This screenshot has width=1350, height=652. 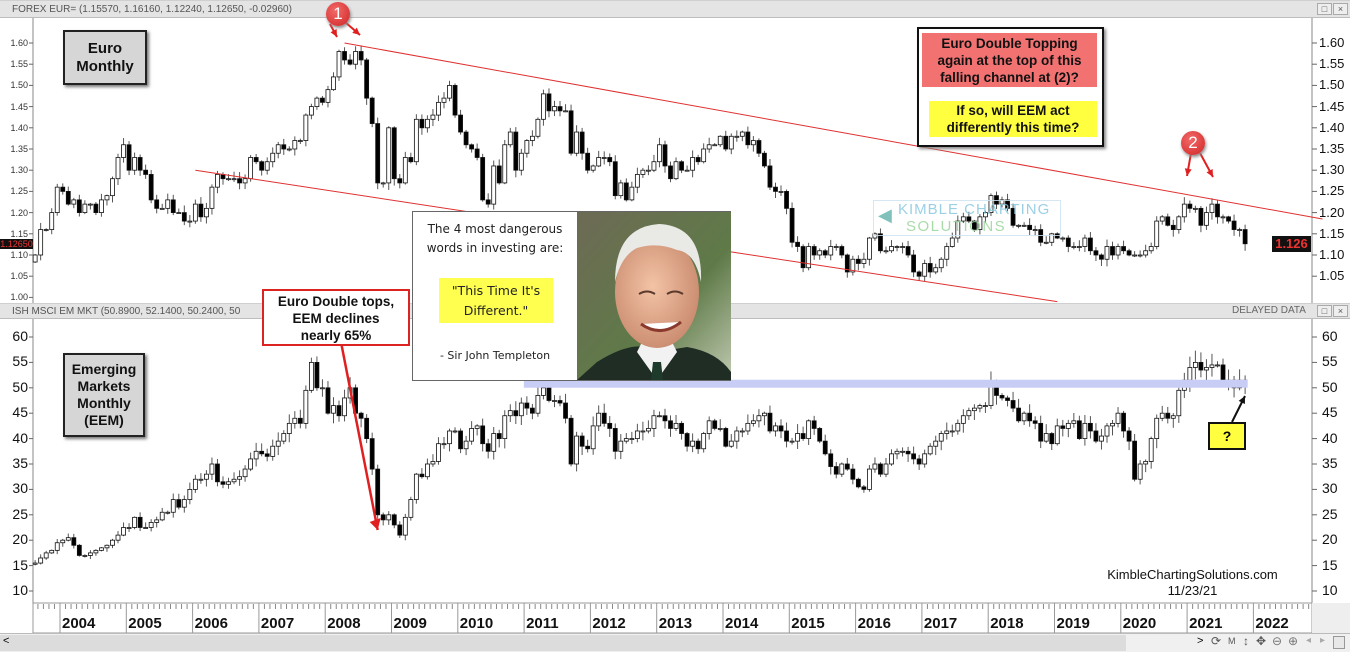 I want to click on calculator-icon, so click(x=1339, y=642).